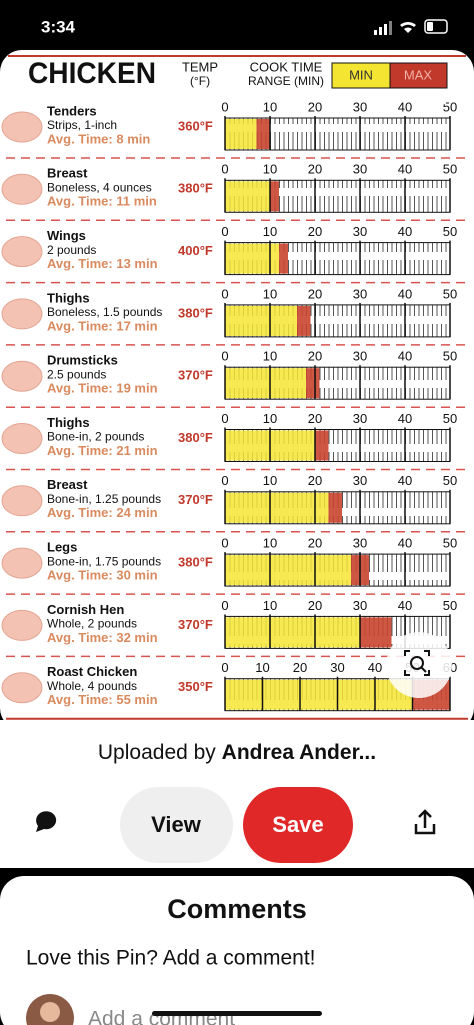 The height and width of the screenshot is (1025, 474). What do you see at coordinates (436, 102) in the screenshot?
I see `more-button: •••` at bounding box center [436, 102].